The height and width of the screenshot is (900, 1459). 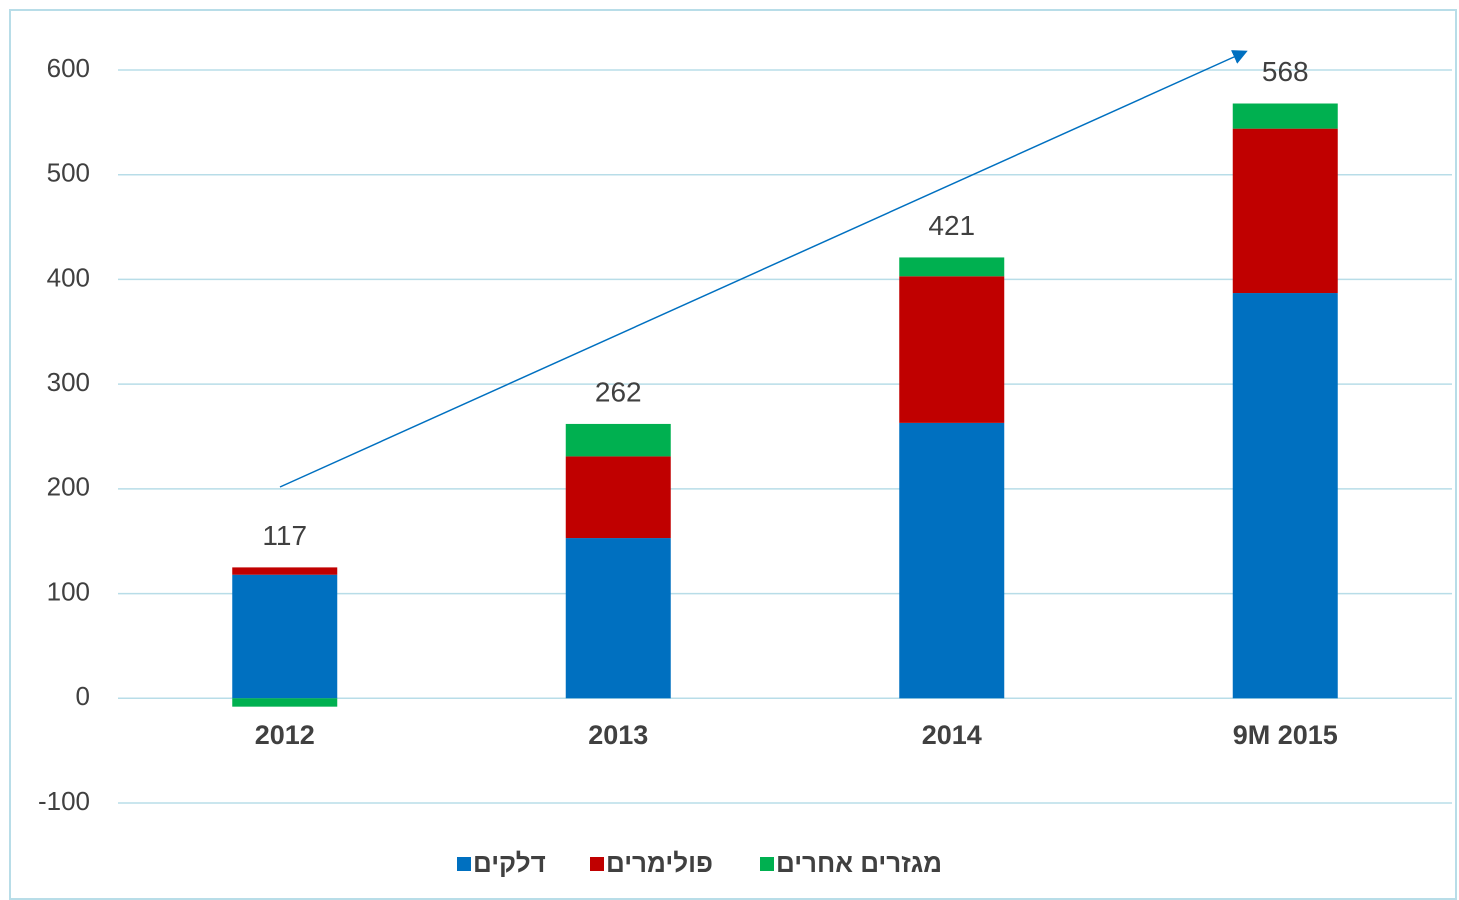 What do you see at coordinates (618, 391) in the screenshot?
I see `total-label: 262` at bounding box center [618, 391].